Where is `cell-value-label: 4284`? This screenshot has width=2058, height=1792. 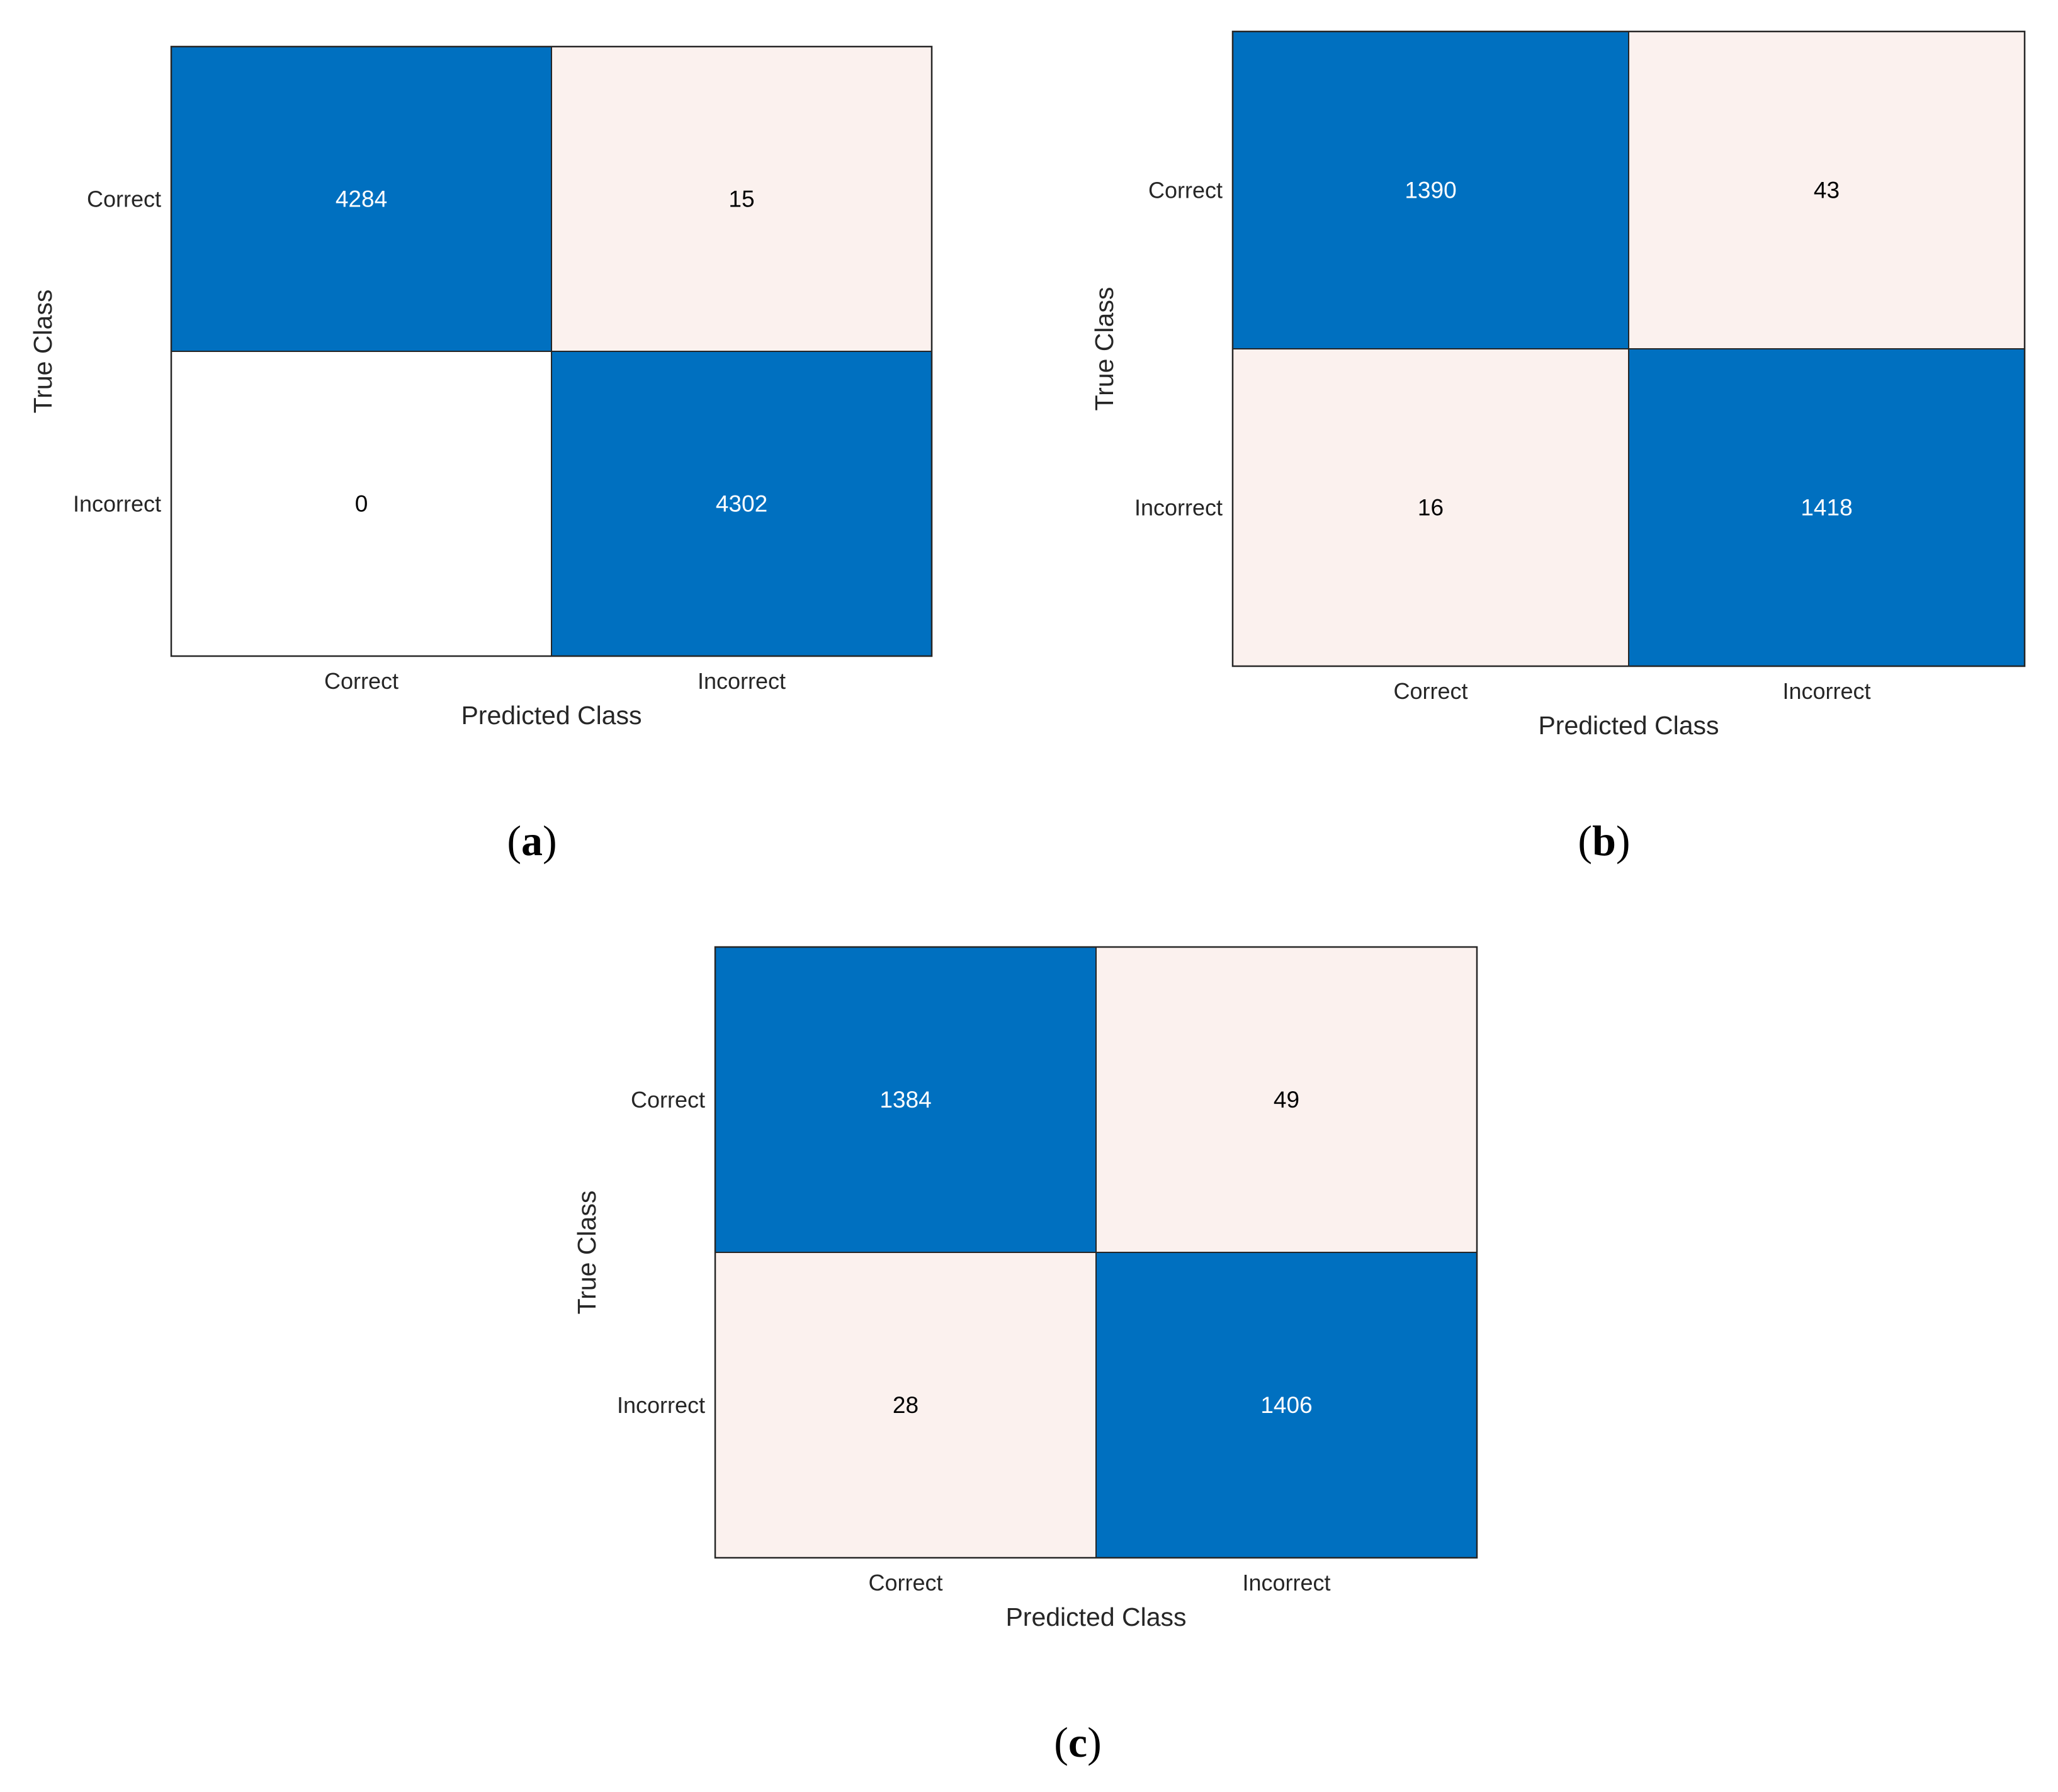 cell-value-label: 4284 is located at coordinates (361, 199).